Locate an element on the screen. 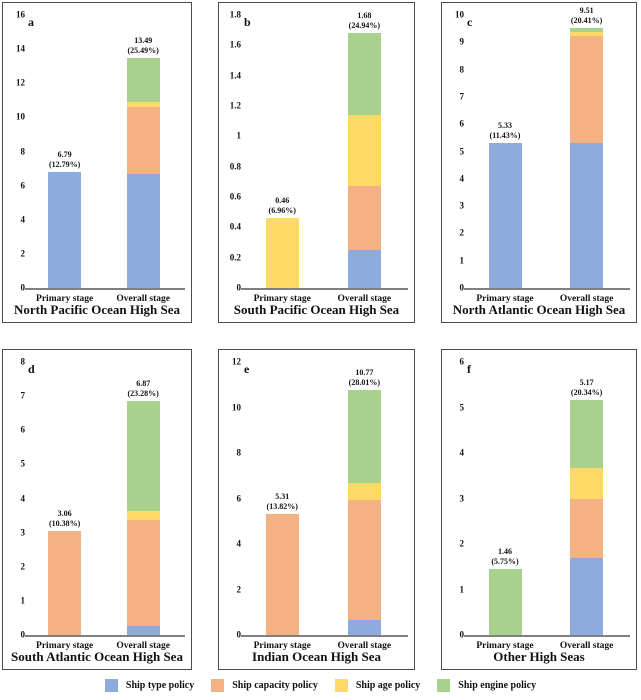  chart-title-c: North Atlantic Ocean High Sea is located at coordinates (539, 309).